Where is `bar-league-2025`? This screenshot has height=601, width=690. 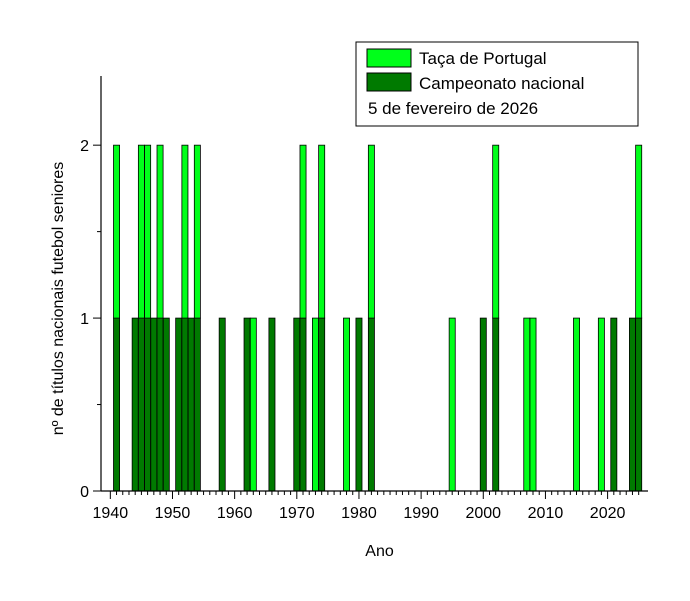 bar-league-2025 is located at coordinates (639, 404).